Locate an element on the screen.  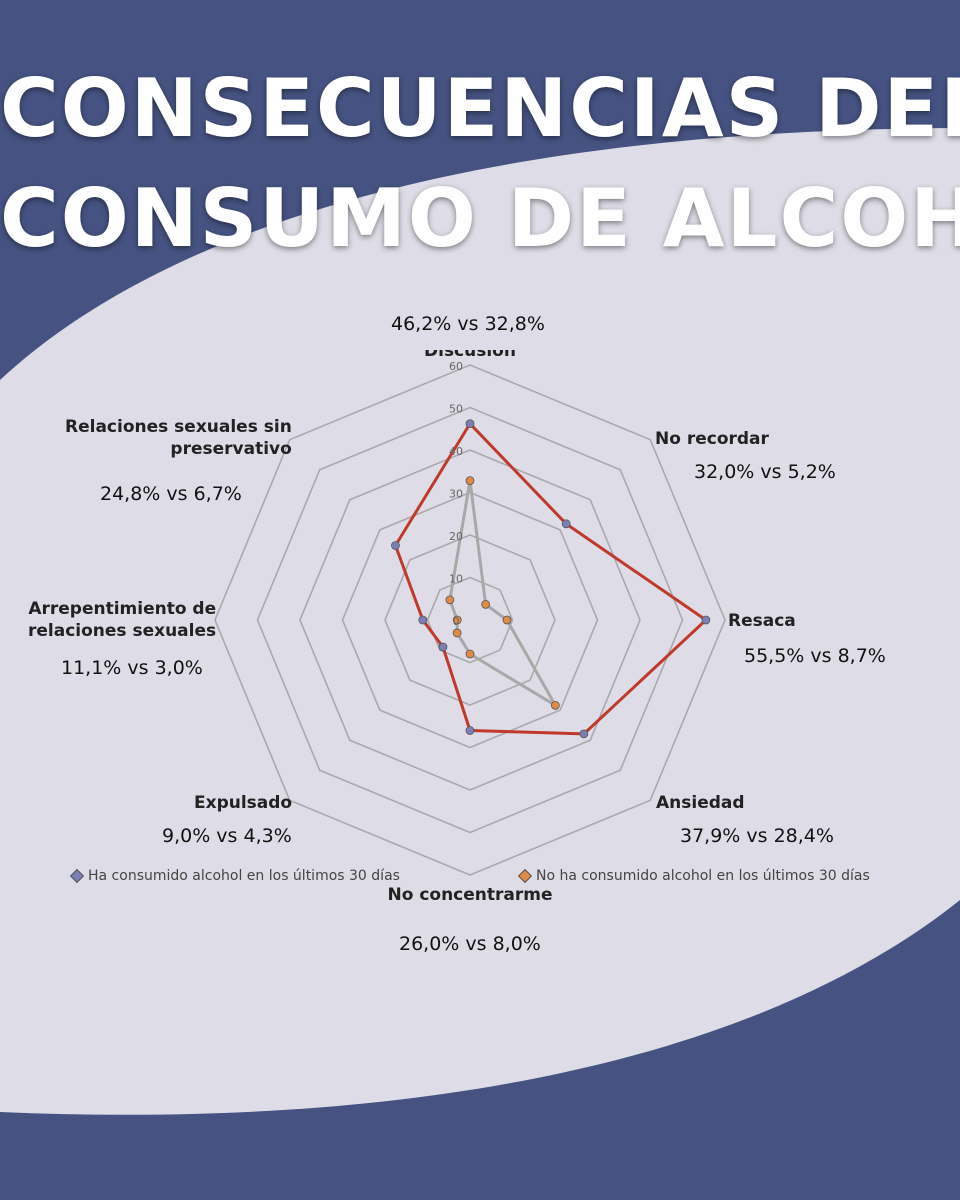
tick-label-40: 40 is located at coordinates (456, 451).